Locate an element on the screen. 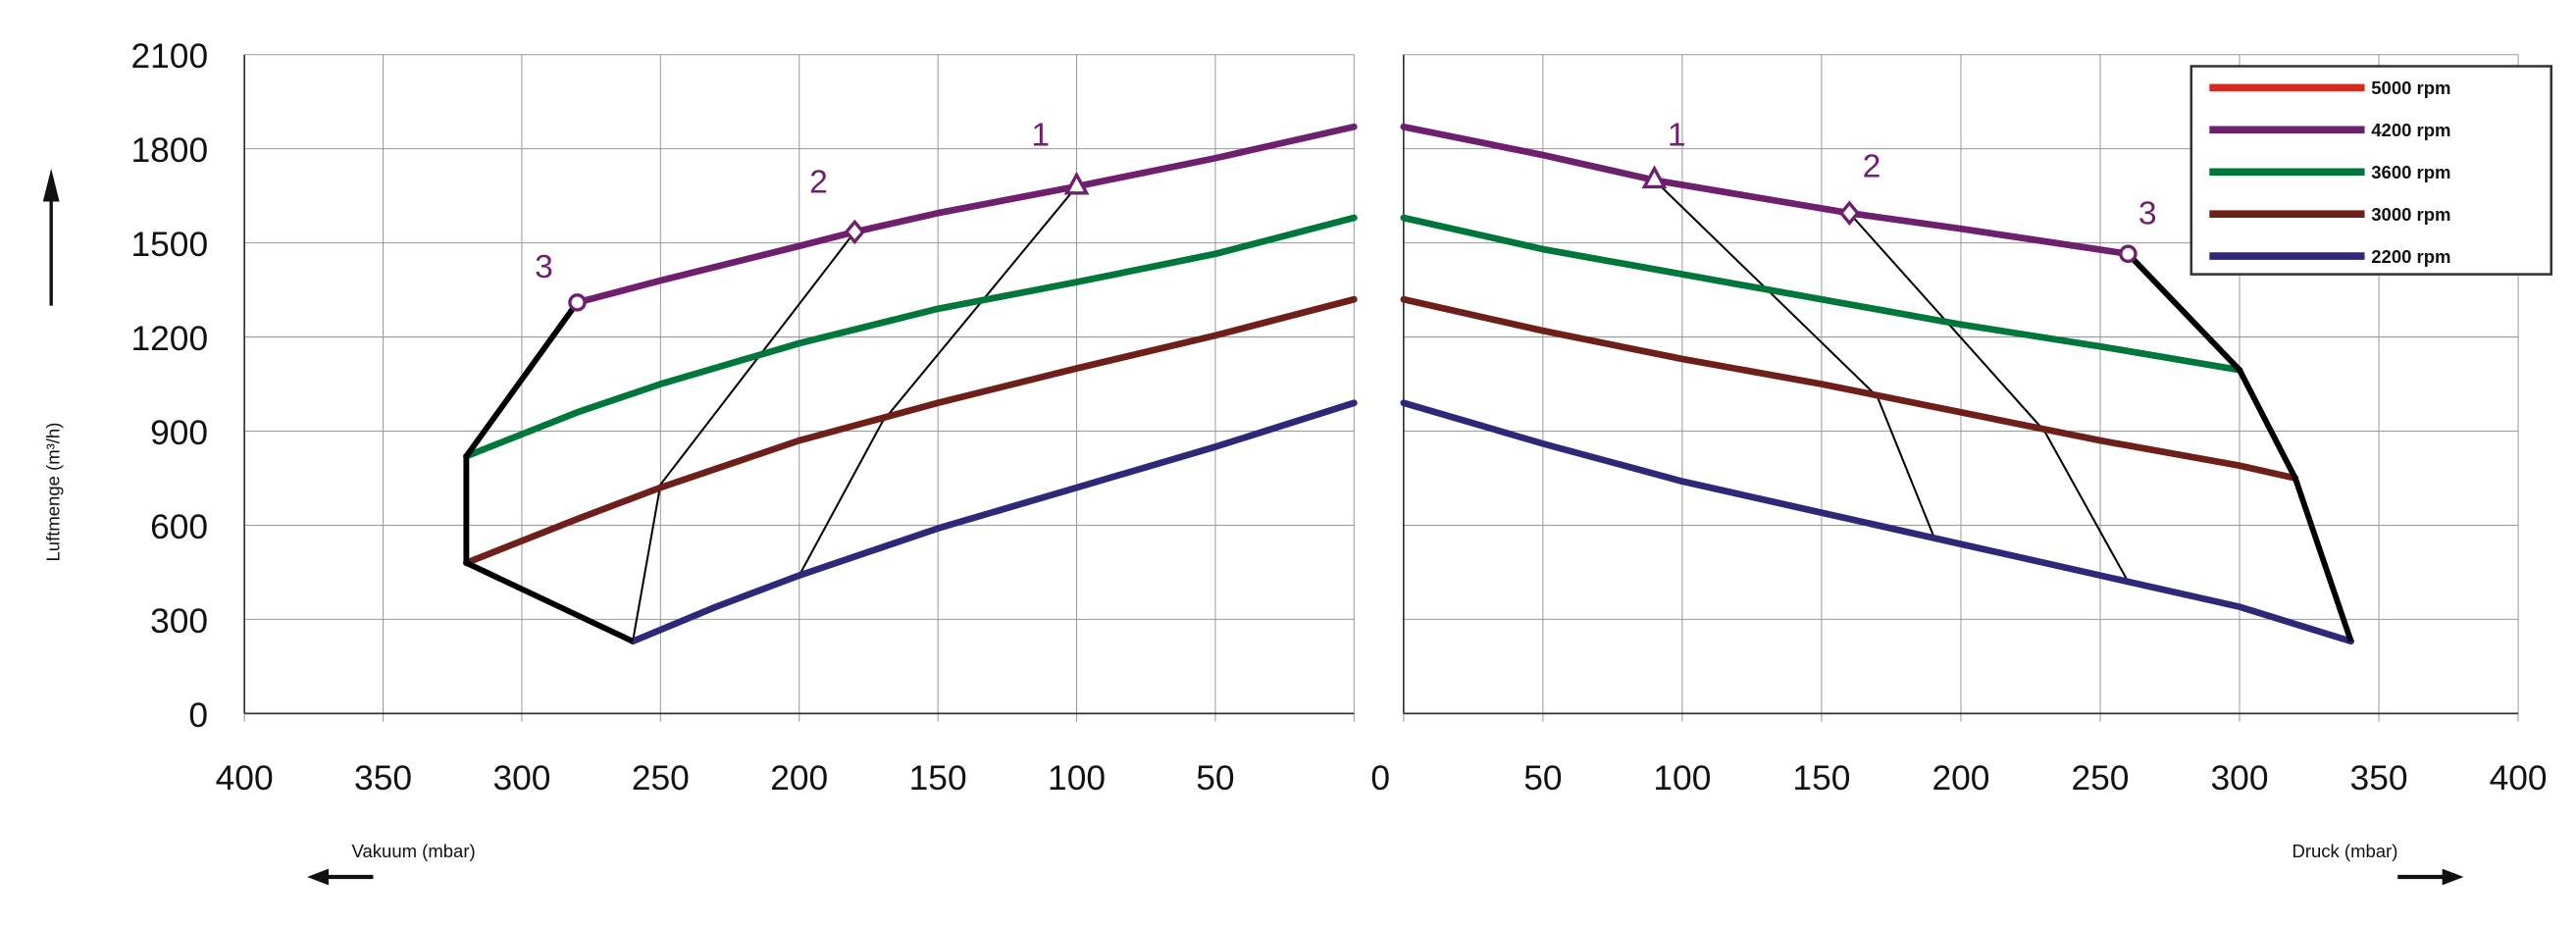  x-axis-title-vacuum: Vakuum (mbar) is located at coordinates (414, 851).